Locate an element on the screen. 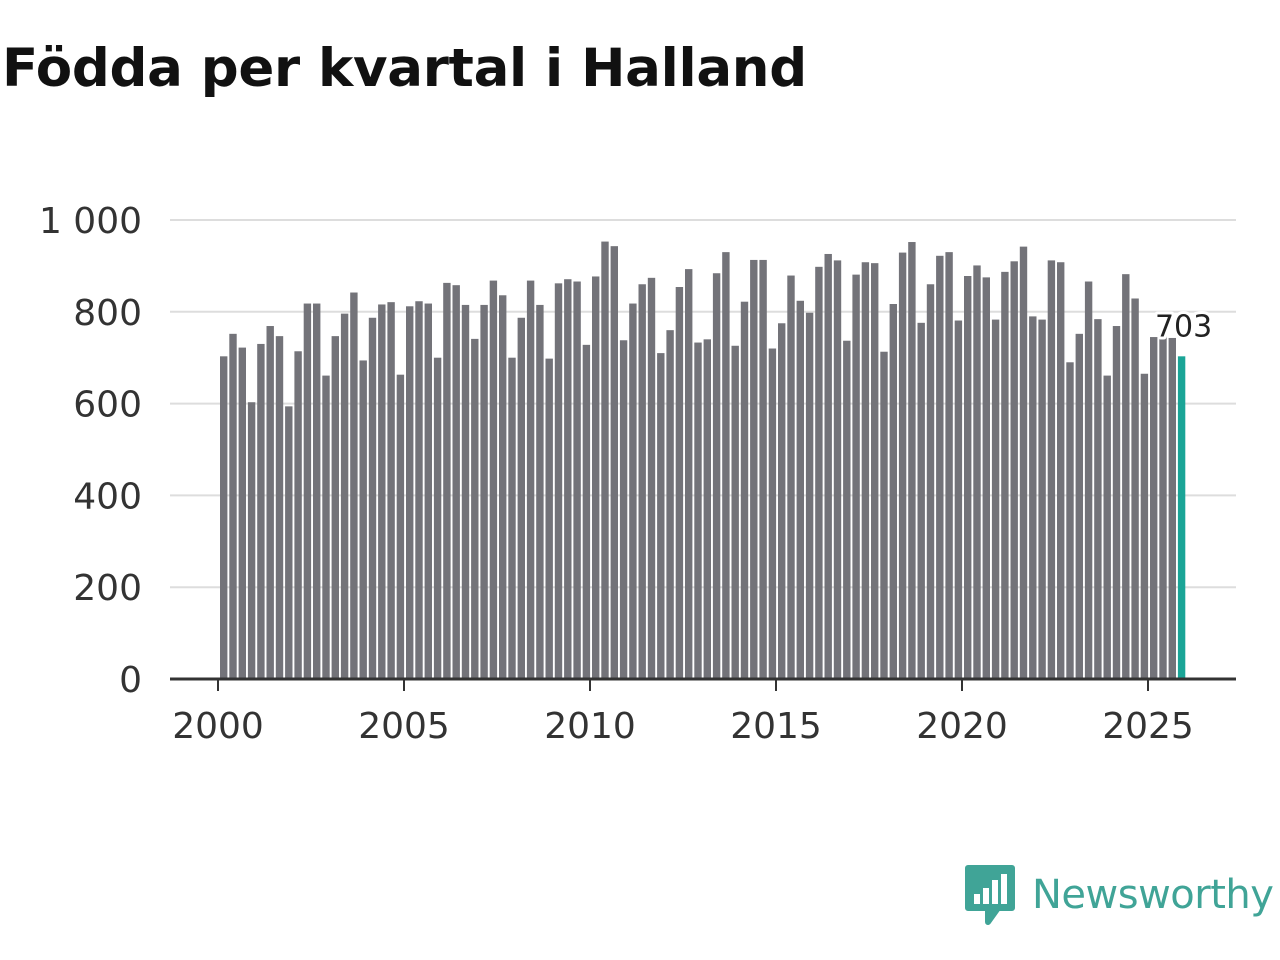 This screenshot has width=1280, height=960. x-tick-label: 2015 is located at coordinates (776, 726).